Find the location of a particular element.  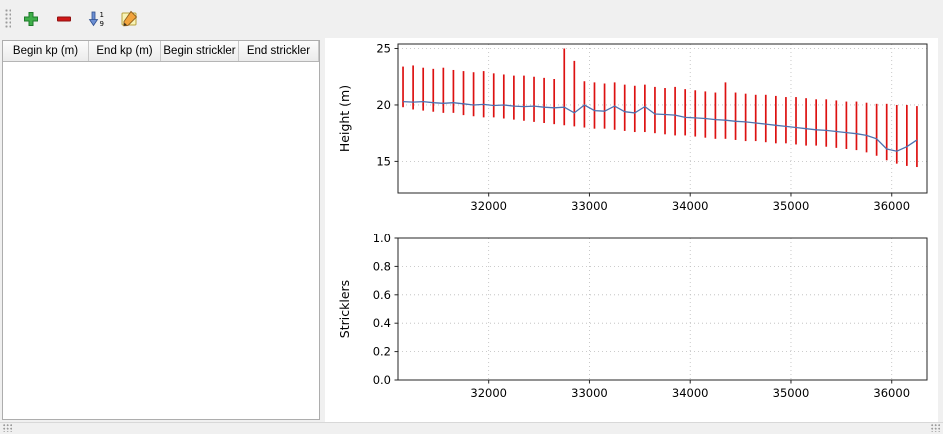

svg-text: 0.0 is located at coordinates (382, 380).